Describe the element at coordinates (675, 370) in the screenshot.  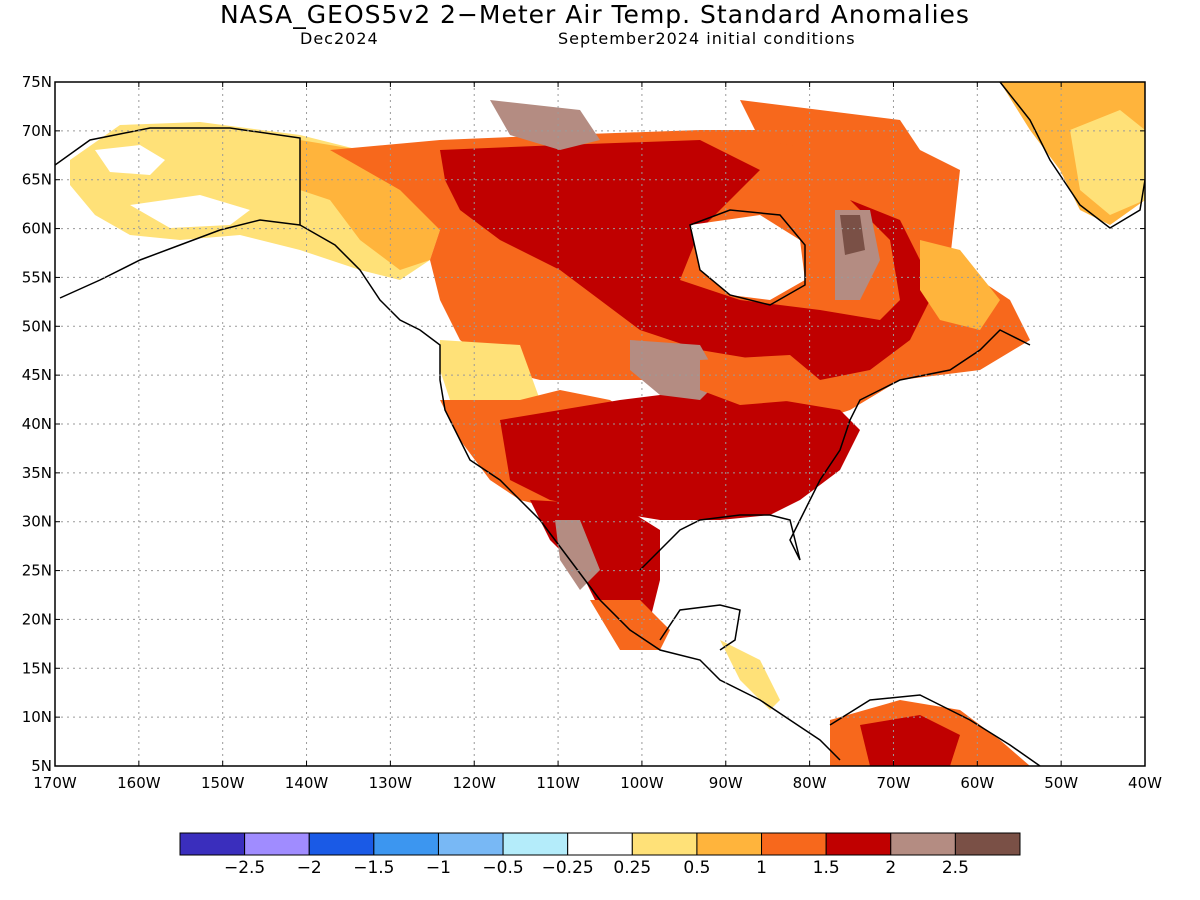
I see `us-mocha-patch` at that location.